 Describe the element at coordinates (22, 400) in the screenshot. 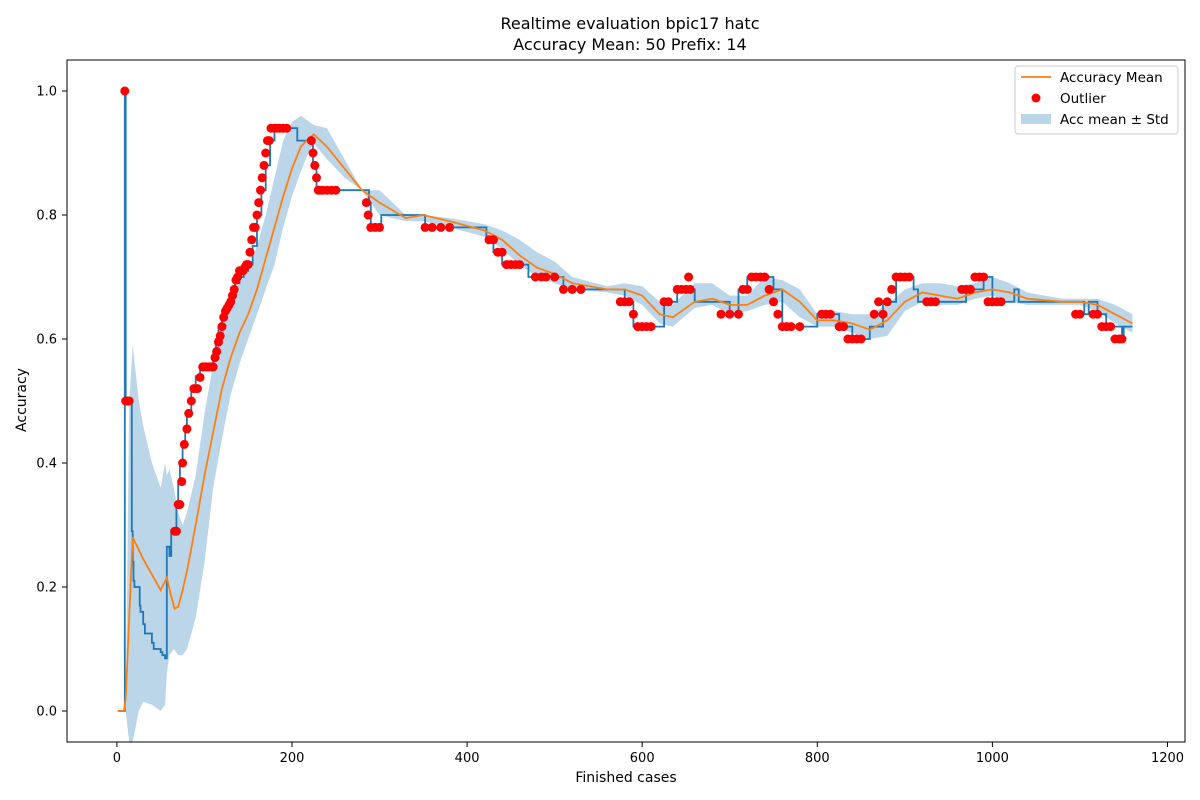

I see `y-axis-label: Accuracy` at that location.